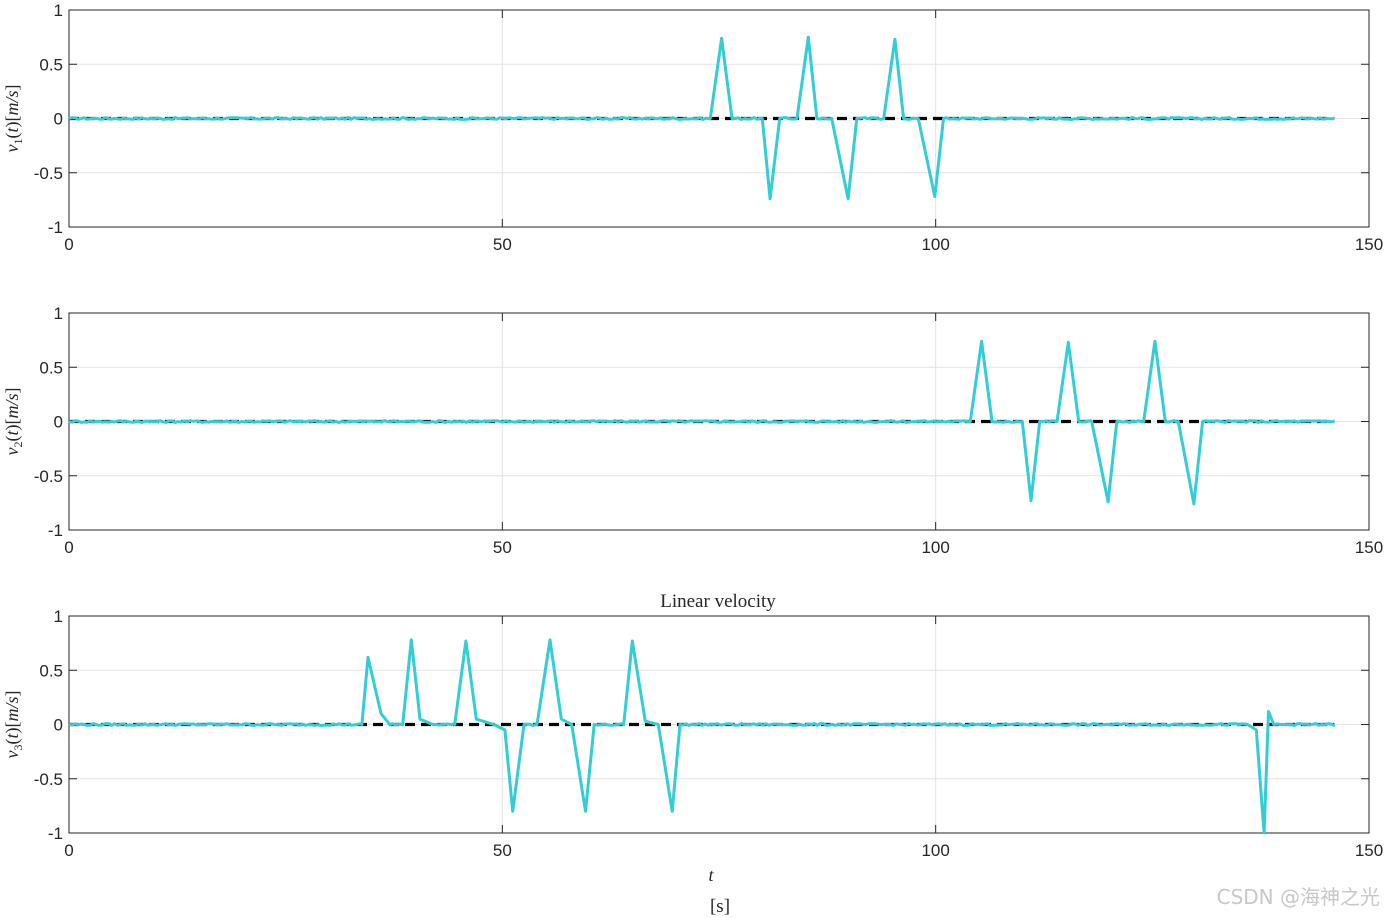 Image resolution: width=1388 pixels, height=918 pixels. I want to click on y-axis-label: v3(t)[m/s], so click(13, 724).